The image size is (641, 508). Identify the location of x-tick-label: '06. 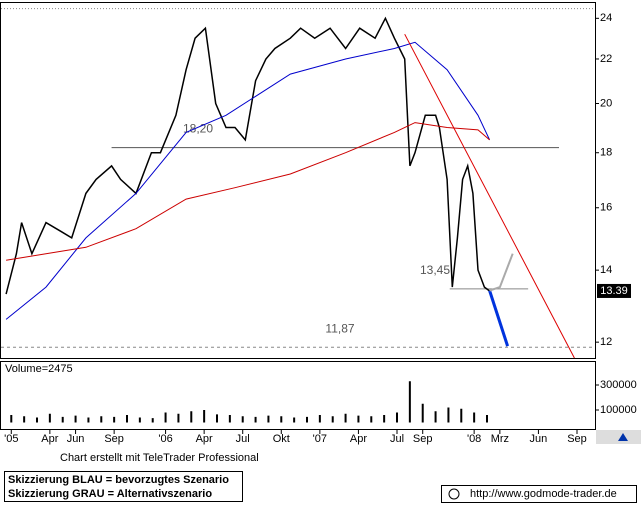
(165, 439).